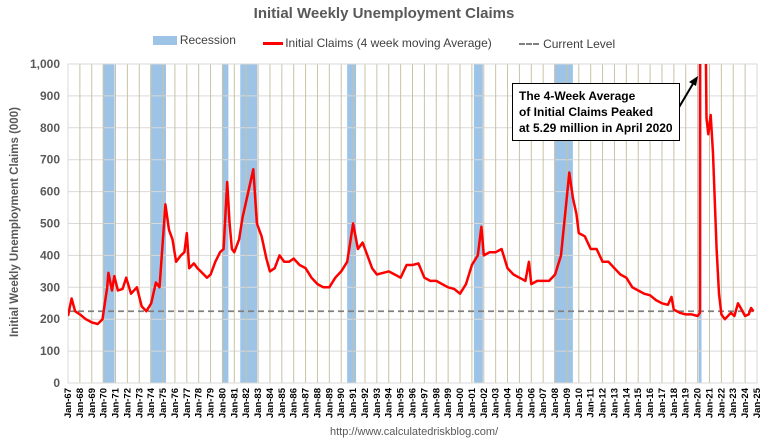 The image size is (768, 444). I want to click on x-tick-label: Jan-99, so click(448, 403).